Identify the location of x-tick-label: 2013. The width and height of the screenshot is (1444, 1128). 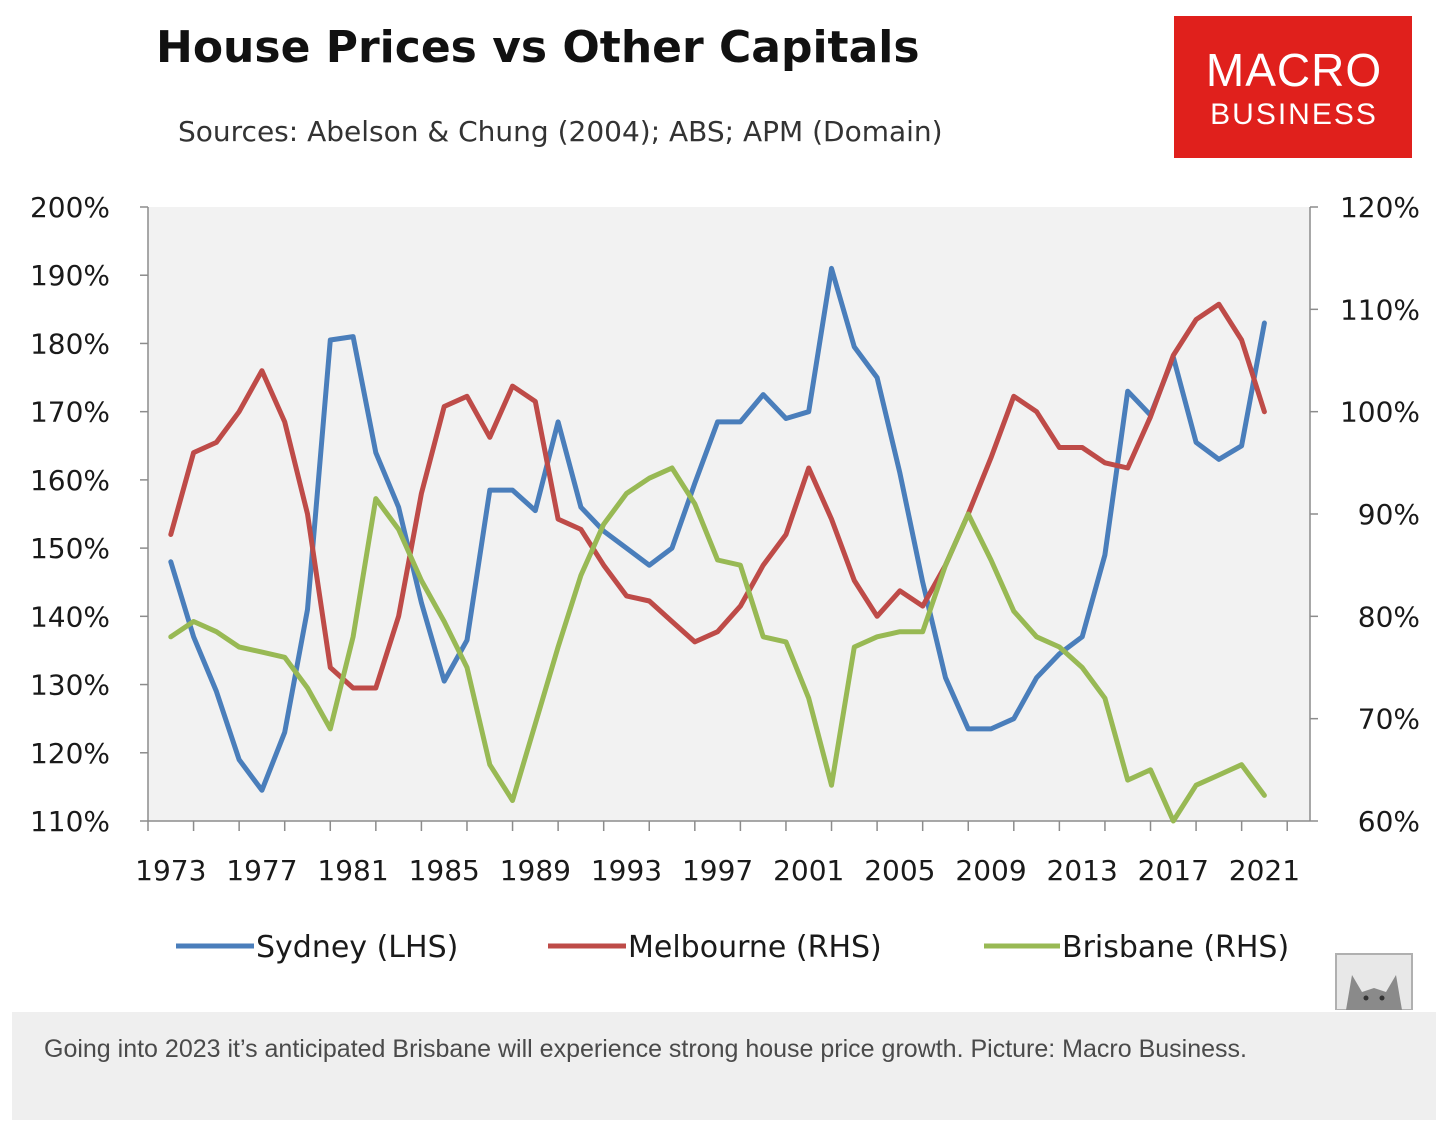
(1082, 870).